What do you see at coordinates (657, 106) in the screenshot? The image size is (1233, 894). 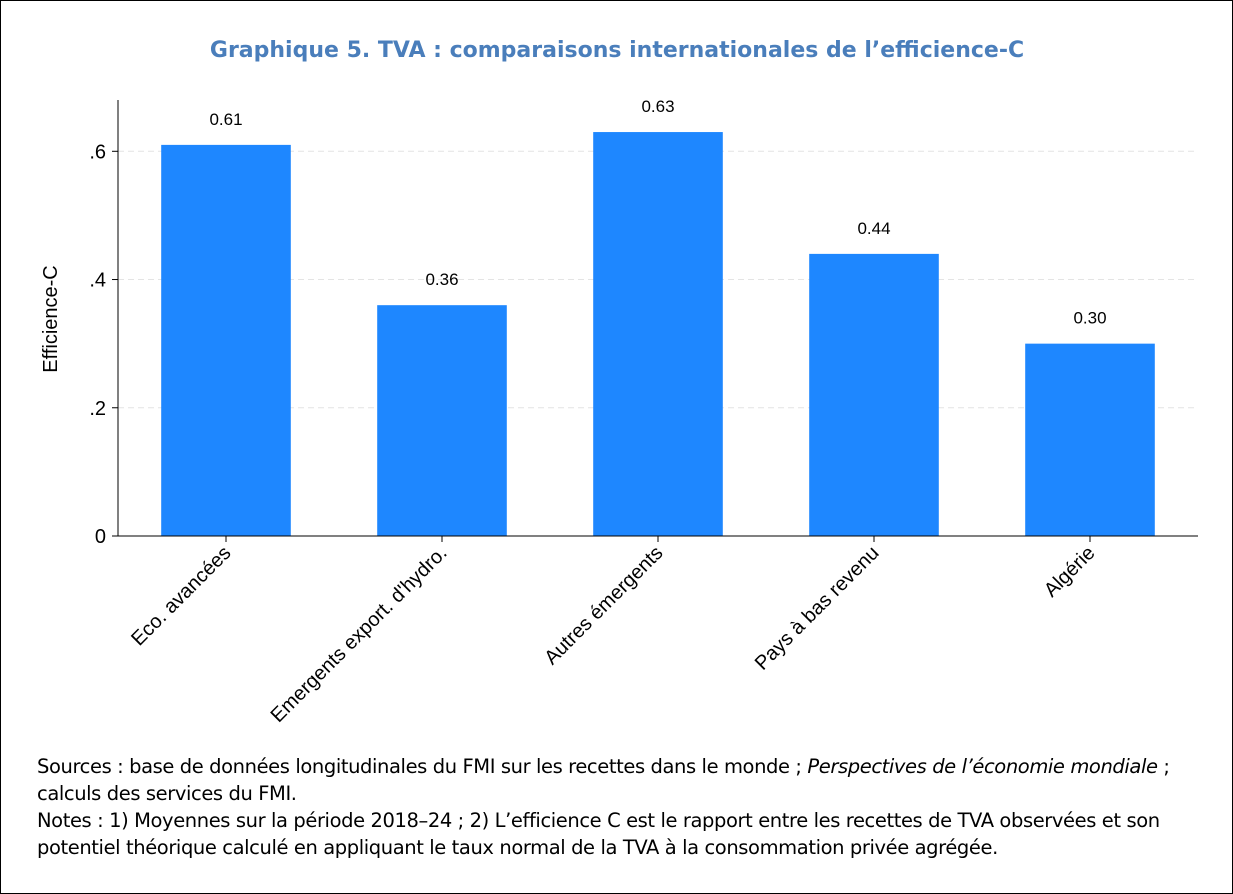 I see `value-label: 0.63` at bounding box center [657, 106].